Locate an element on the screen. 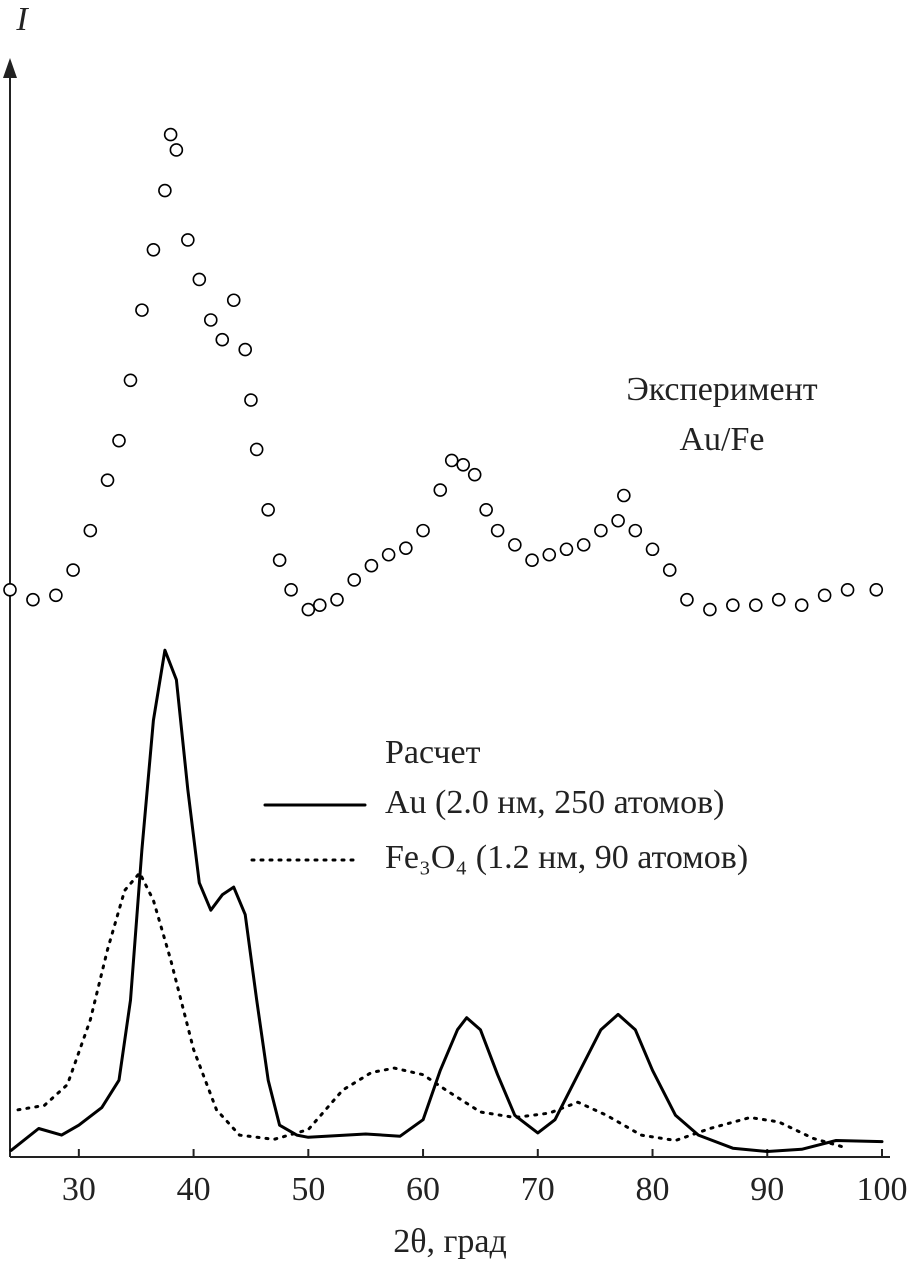 The image size is (920, 1267). x-tick-label: 100 is located at coordinates (882, 1189).